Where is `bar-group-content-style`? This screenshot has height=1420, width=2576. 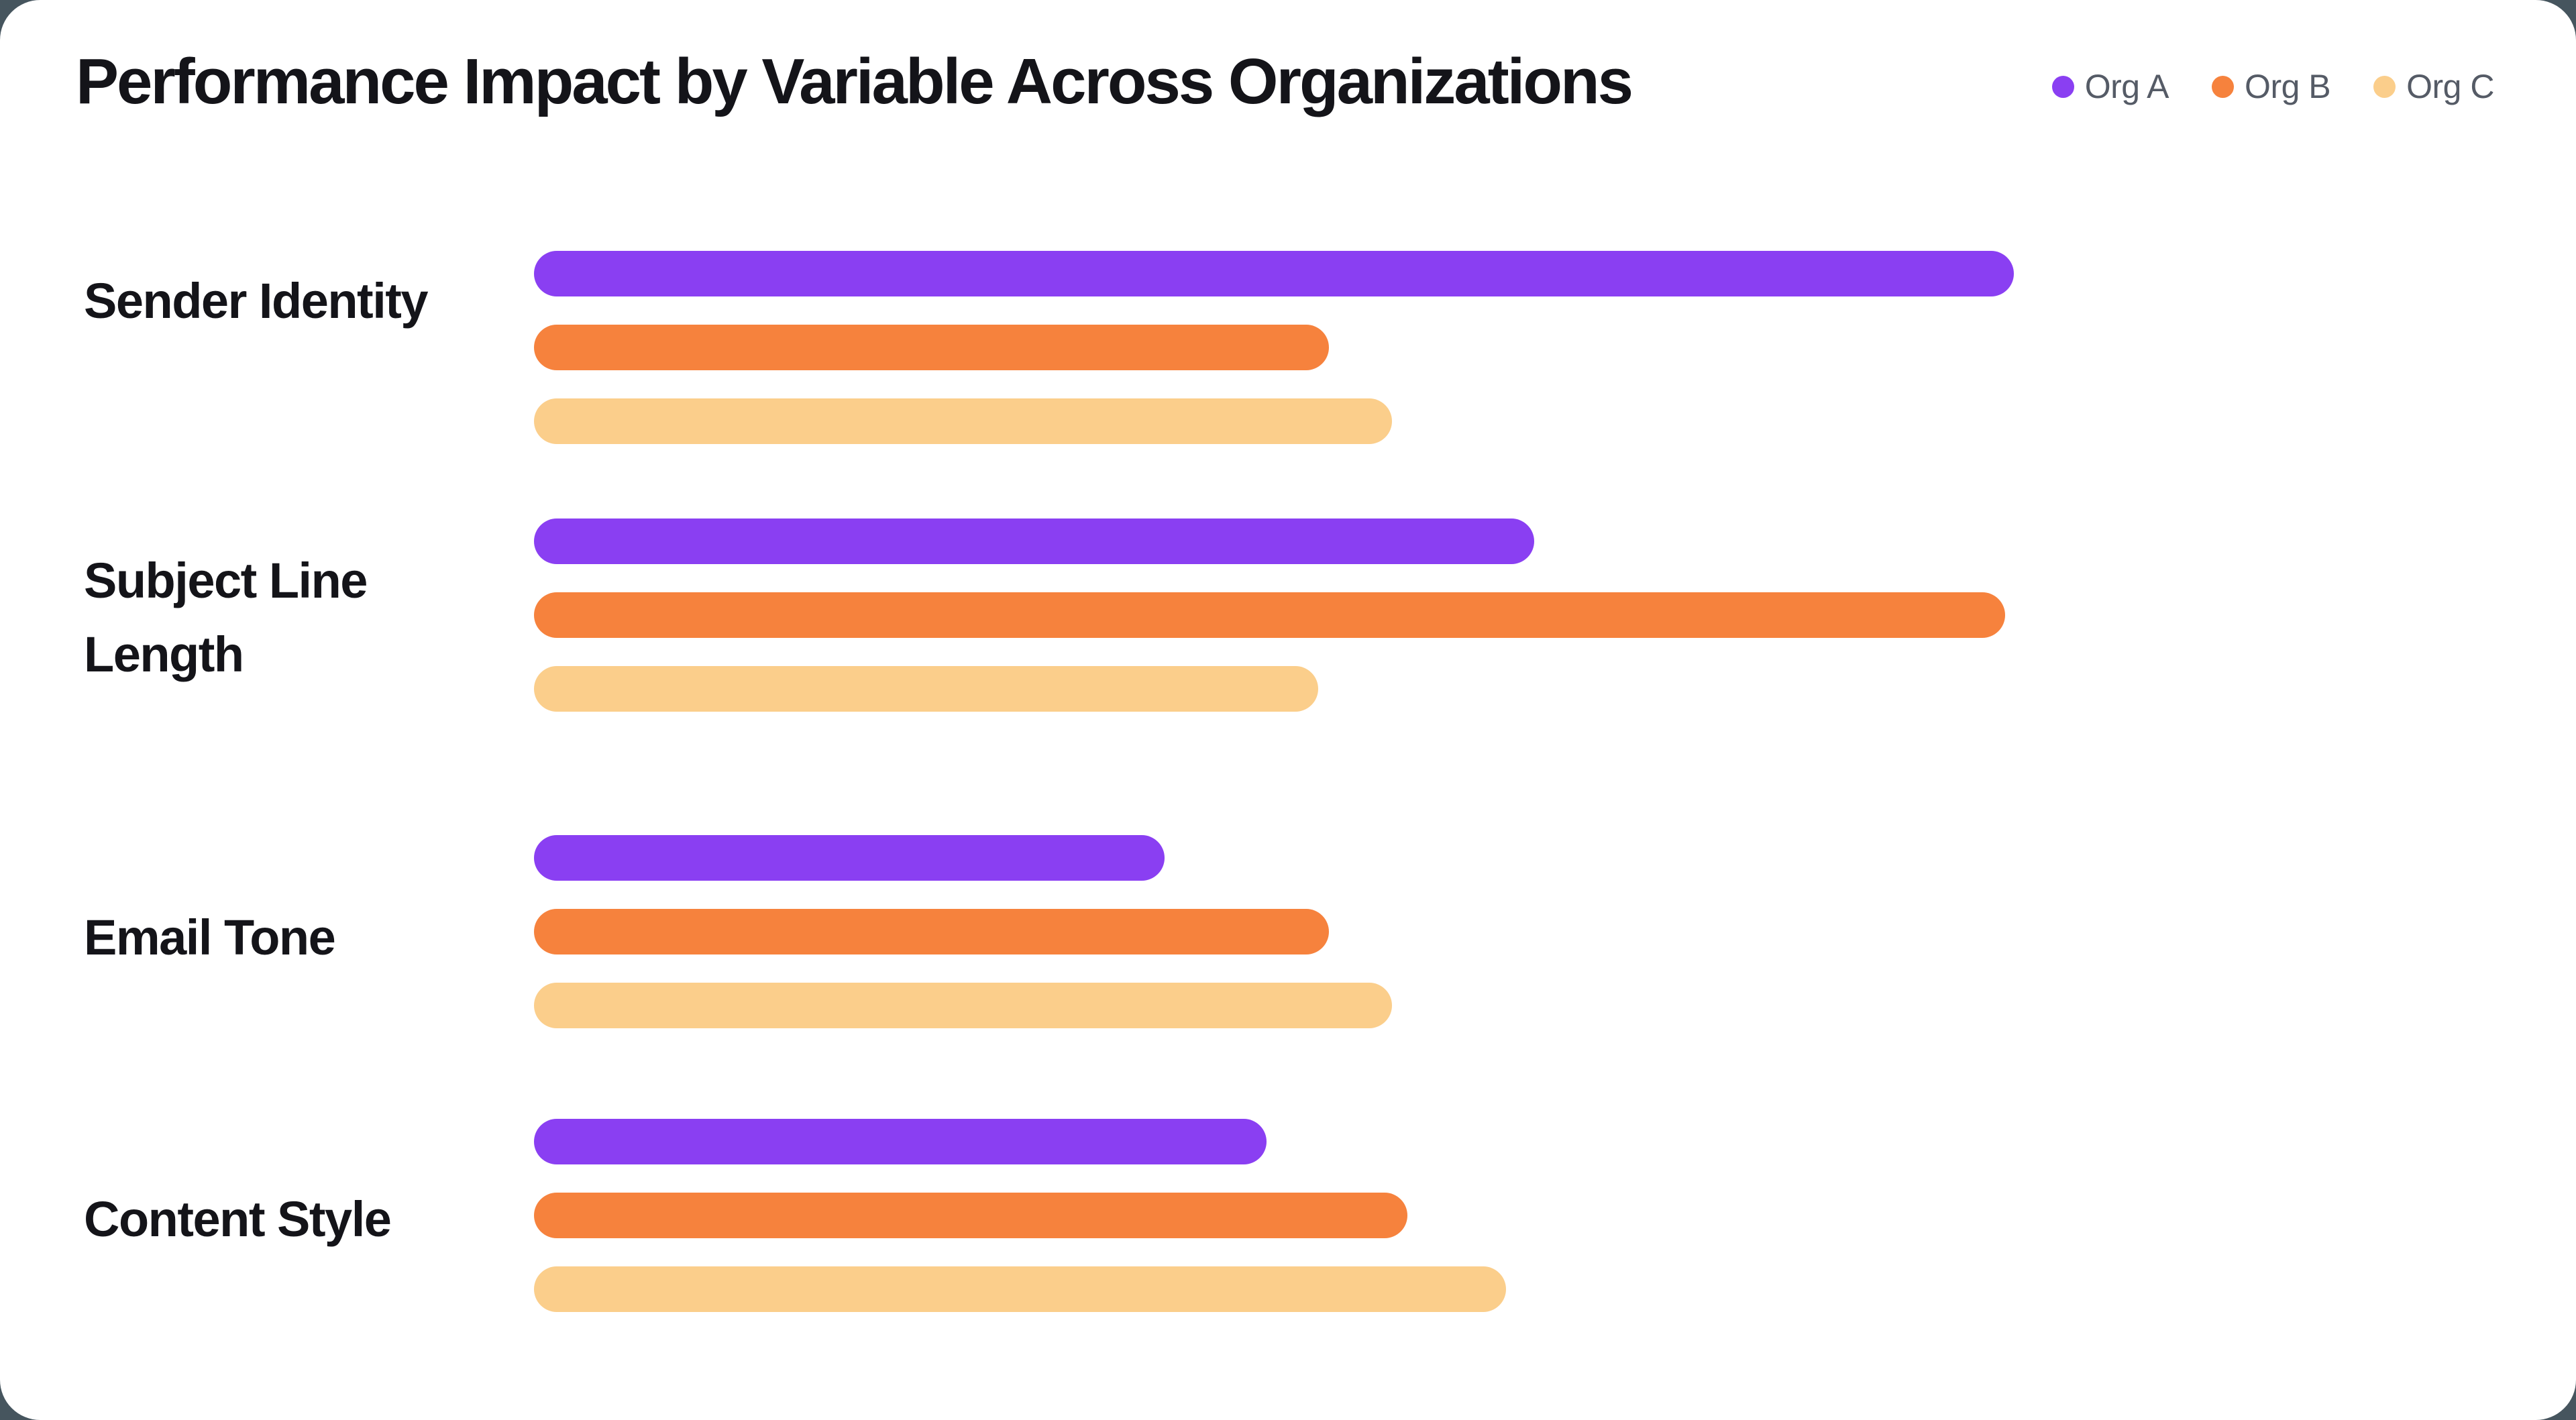
bar-group-content-style is located at coordinates (1020, 1215).